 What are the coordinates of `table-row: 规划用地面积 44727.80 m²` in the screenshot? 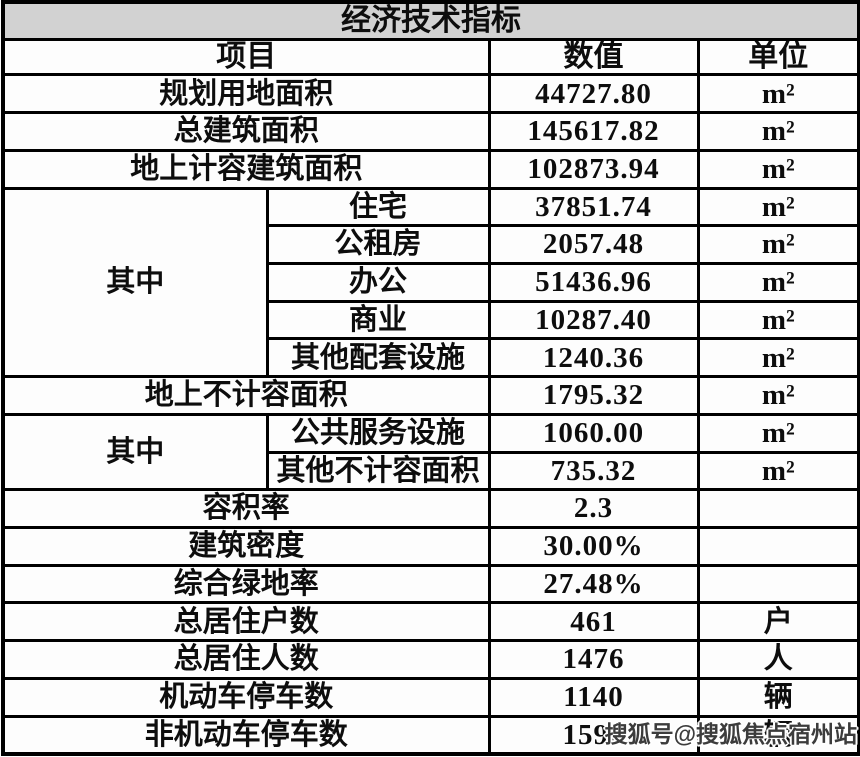 It's located at (430, 94).